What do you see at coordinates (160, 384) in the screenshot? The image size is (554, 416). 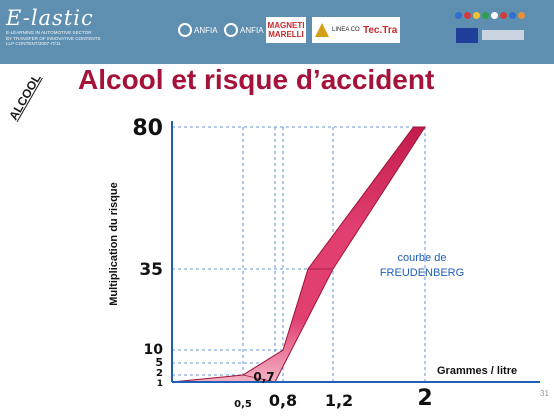 I see `y-tick-label: 1` at bounding box center [160, 384].